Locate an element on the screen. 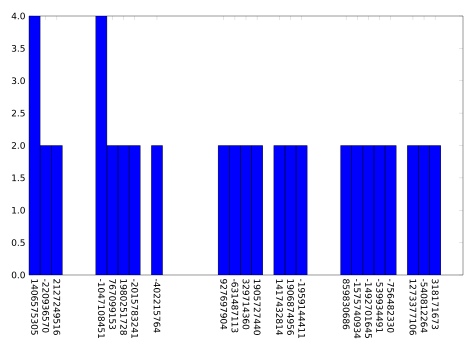 The height and width of the screenshot is (355, 474). y-tick-label: 3.0 is located at coordinates (18, 80).